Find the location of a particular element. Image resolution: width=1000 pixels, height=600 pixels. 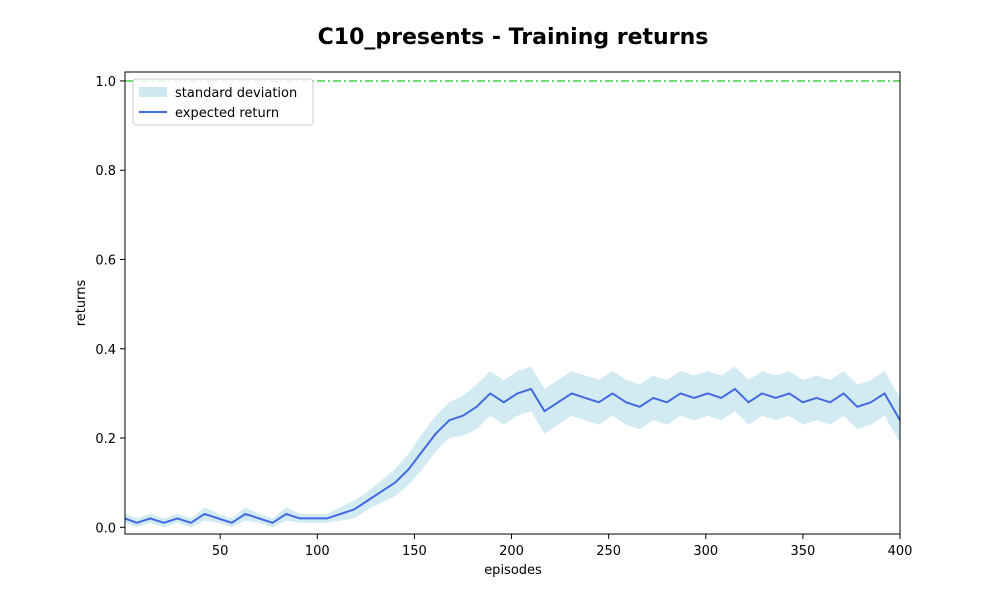

y-tick-label: 0.6 is located at coordinates (105, 260).